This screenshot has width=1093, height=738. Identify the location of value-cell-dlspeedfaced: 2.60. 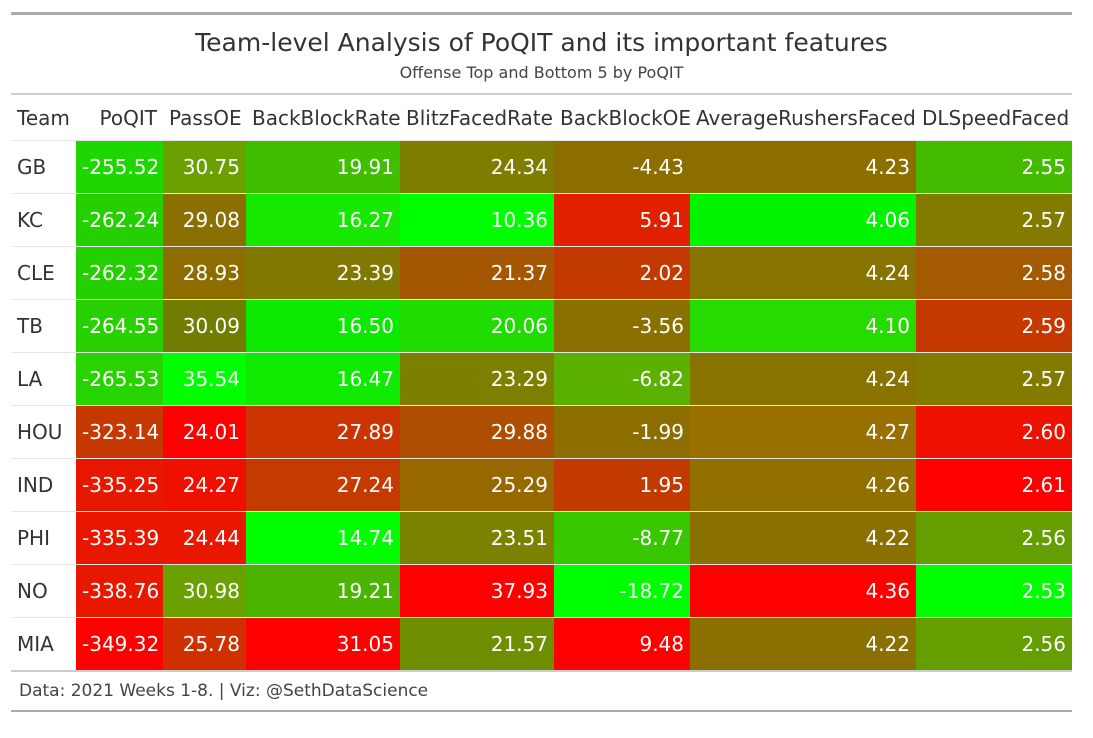
(994, 432).